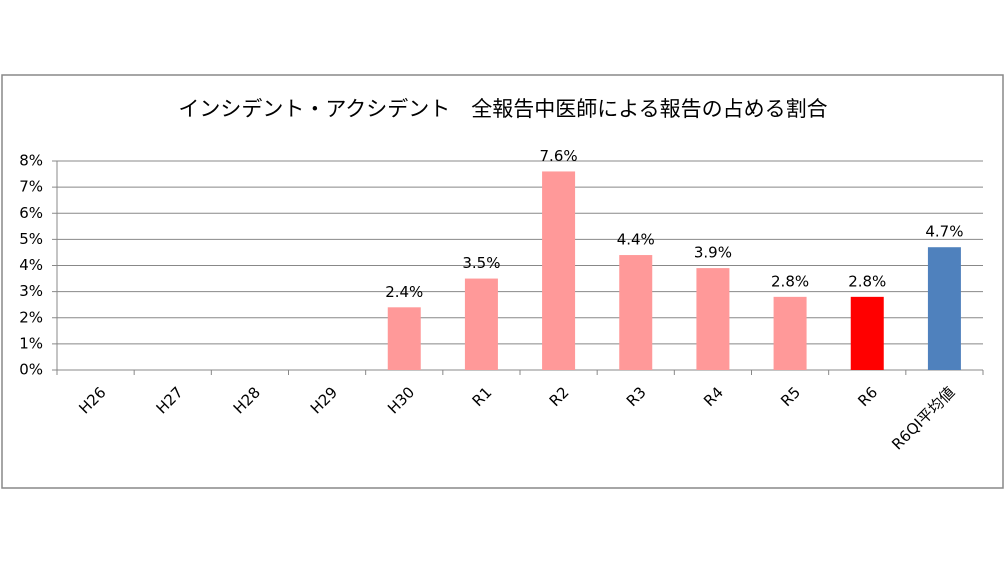  Describe the element at coordinates (481, 263) in the screenshot. I see `value-label: 3.5%` at that location.